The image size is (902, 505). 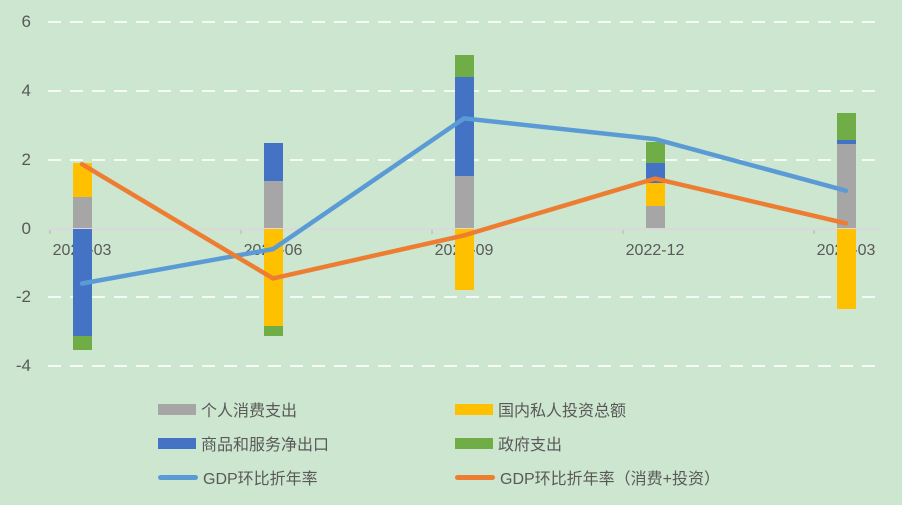 I want to click on legend-item: 个人消费支出, so click(x=227, y=409).